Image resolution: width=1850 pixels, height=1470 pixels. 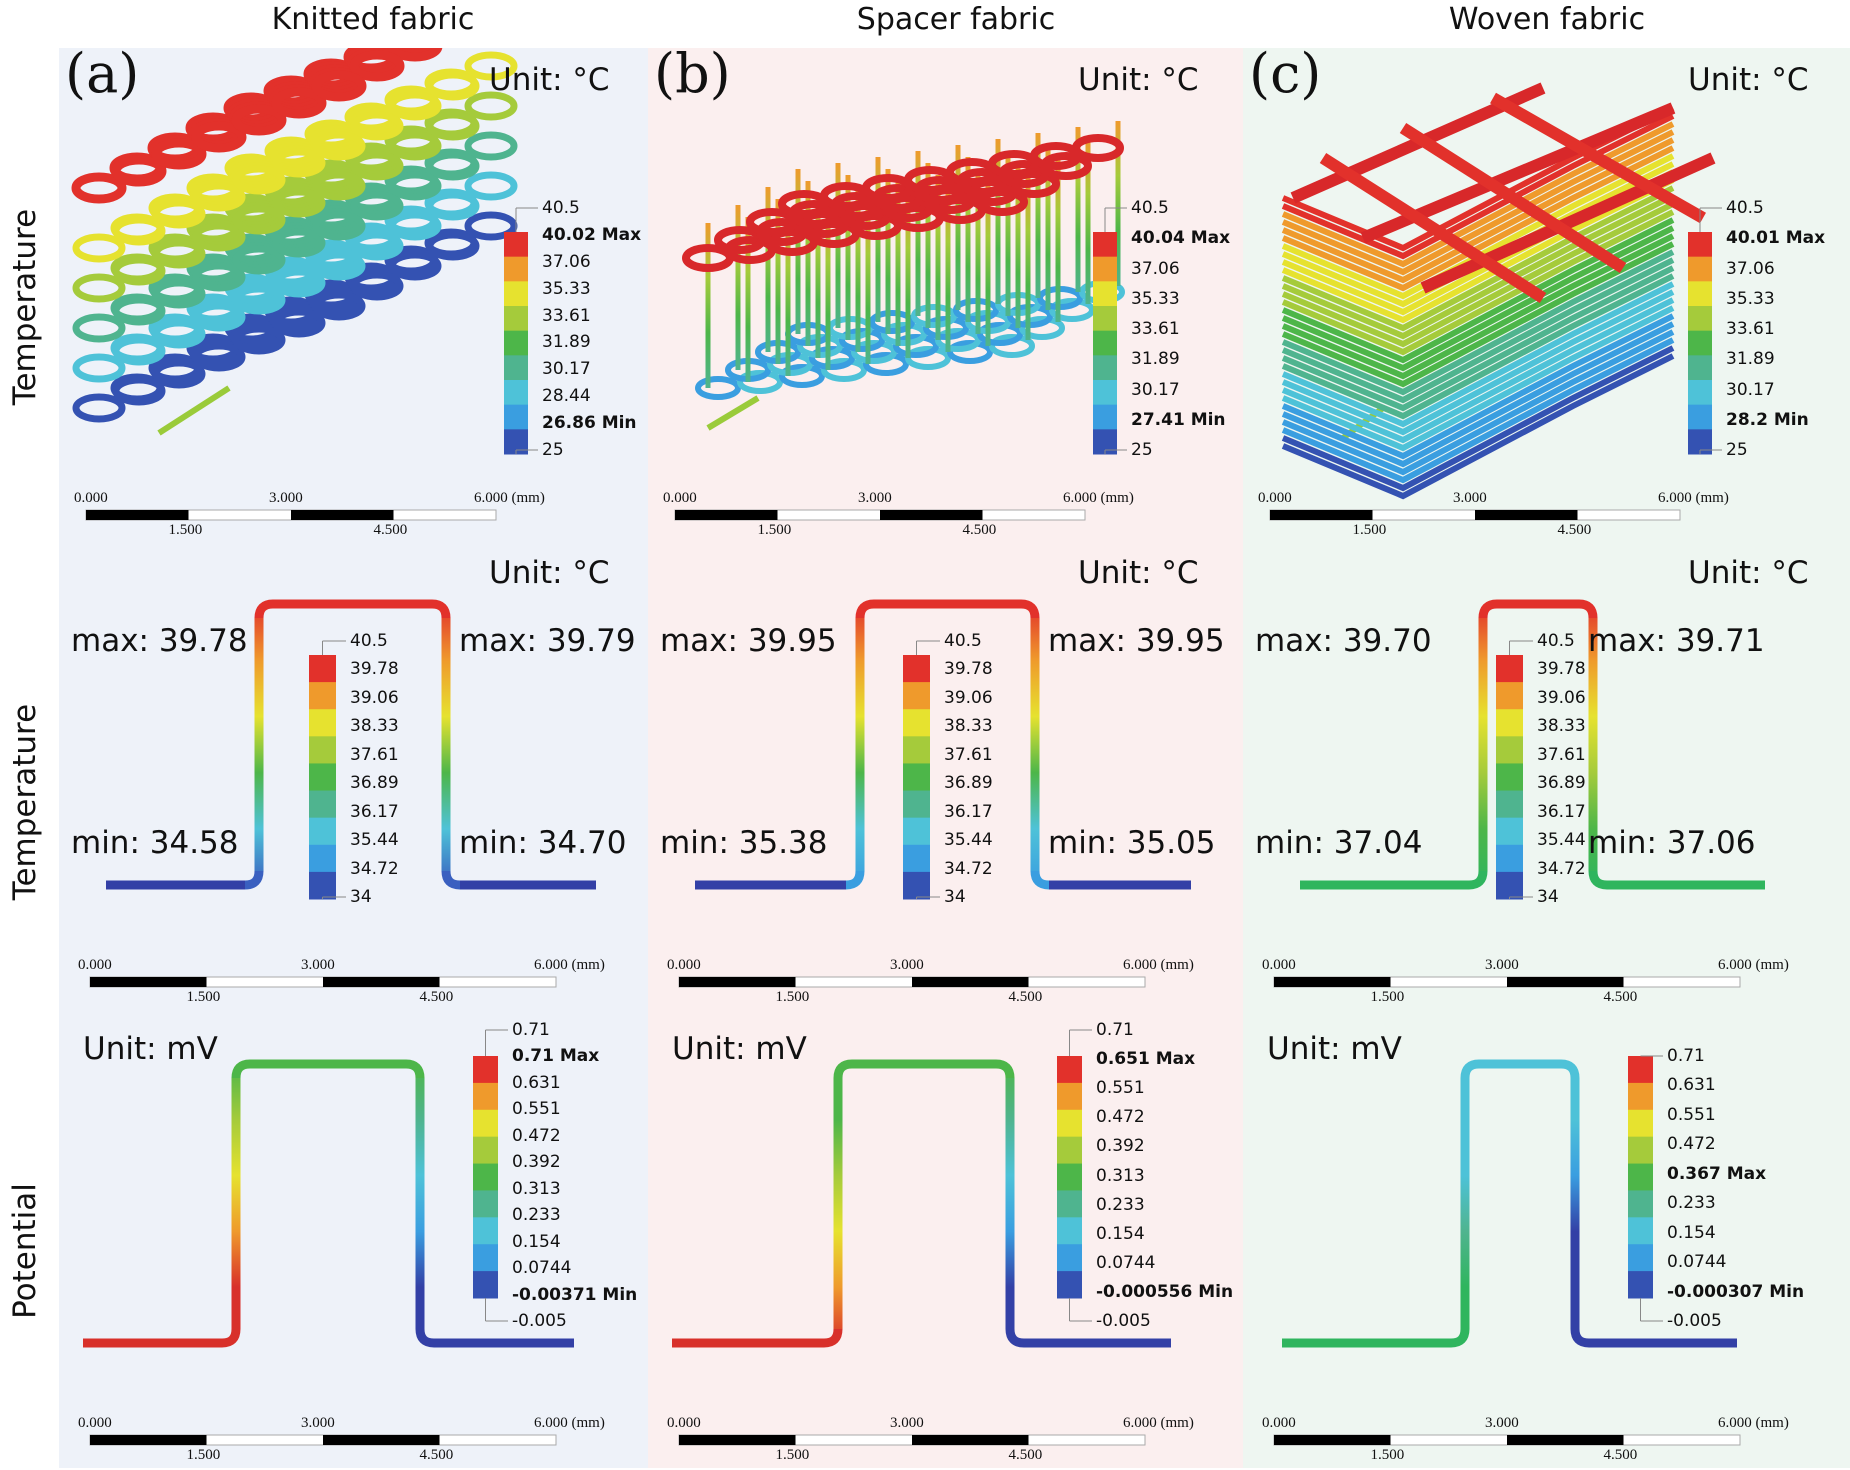 I want to click on legend-label: 0.0744, so click(x=1697, y=1262).